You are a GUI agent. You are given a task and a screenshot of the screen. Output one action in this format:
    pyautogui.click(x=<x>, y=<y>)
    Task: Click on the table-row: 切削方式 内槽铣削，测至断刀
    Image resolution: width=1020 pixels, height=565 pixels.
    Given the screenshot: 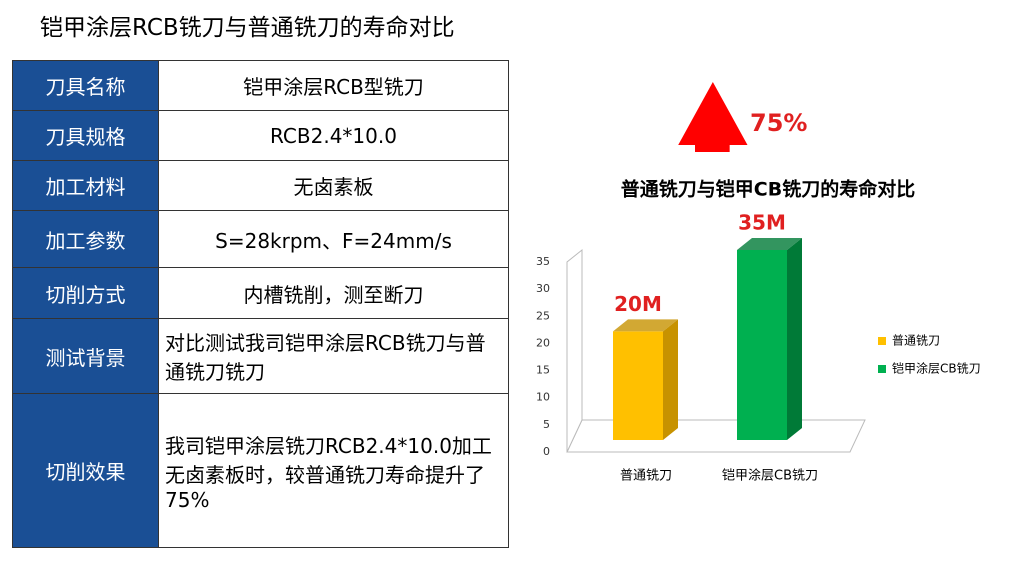 What is the action you would take?
    pyautogui.click(x=260, y=293)
    